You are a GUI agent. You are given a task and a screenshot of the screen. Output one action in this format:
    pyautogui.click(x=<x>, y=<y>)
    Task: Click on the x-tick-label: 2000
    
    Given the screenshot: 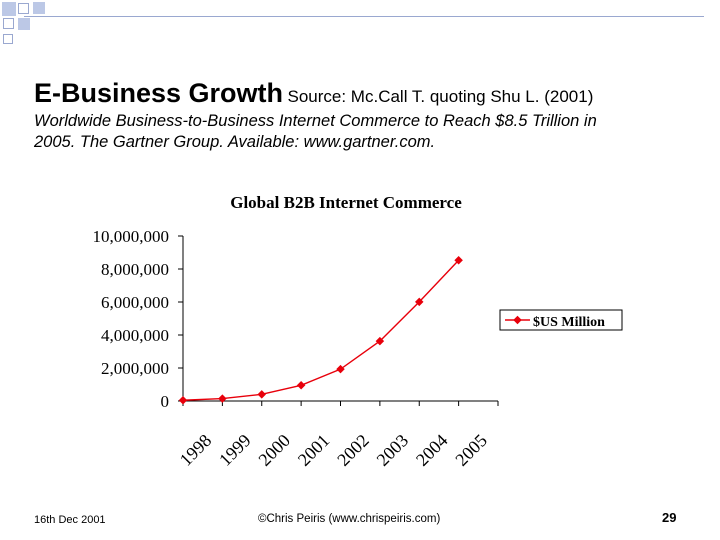 What is the action you would take?
    pyautogui.click(x=274, y=450)
    